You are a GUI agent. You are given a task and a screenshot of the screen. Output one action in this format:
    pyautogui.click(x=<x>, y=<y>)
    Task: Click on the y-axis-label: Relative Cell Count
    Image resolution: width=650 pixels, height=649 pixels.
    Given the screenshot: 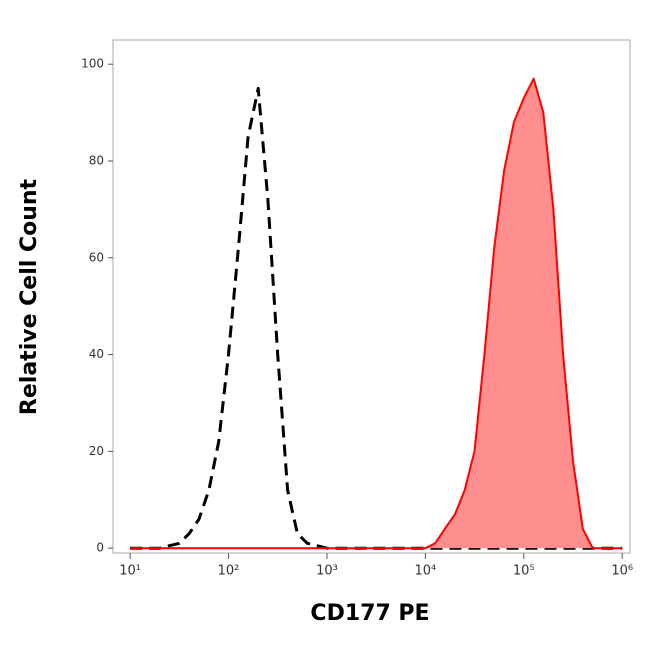 What is the action you would take?
    pyautogui.click(x=29, y=296)
    